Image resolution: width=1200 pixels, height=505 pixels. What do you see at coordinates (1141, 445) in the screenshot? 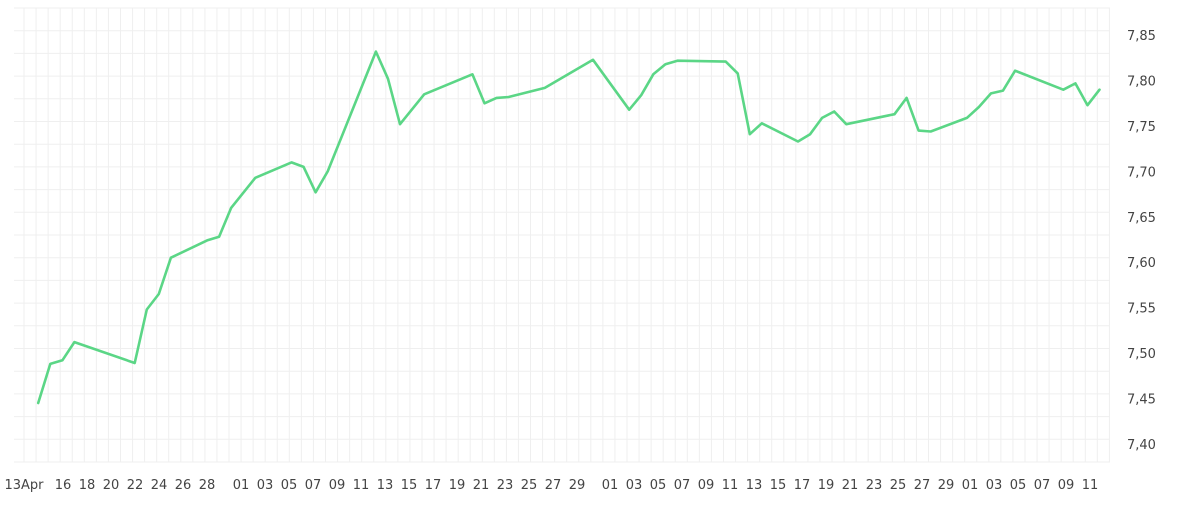
I see `y-tick-label: 7,40` at bounding box center [1141, 445].